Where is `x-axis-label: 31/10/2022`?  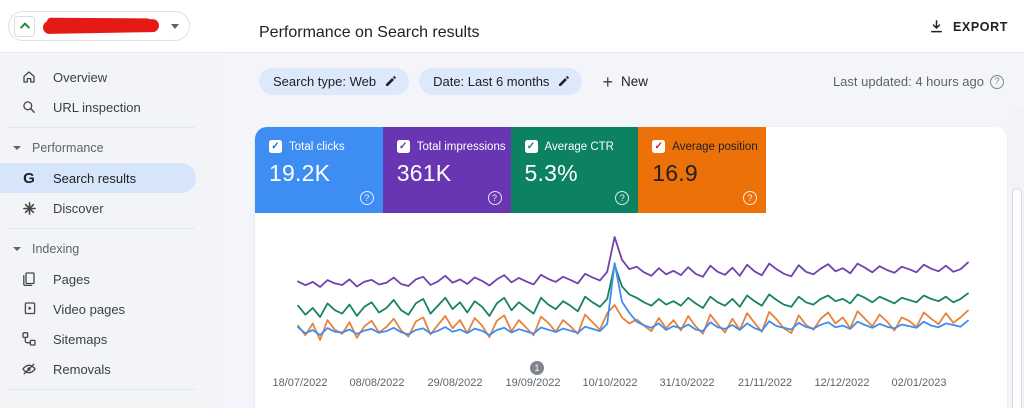 x-axis-label: 31/10/2022 is located at coordinates (687, 383).